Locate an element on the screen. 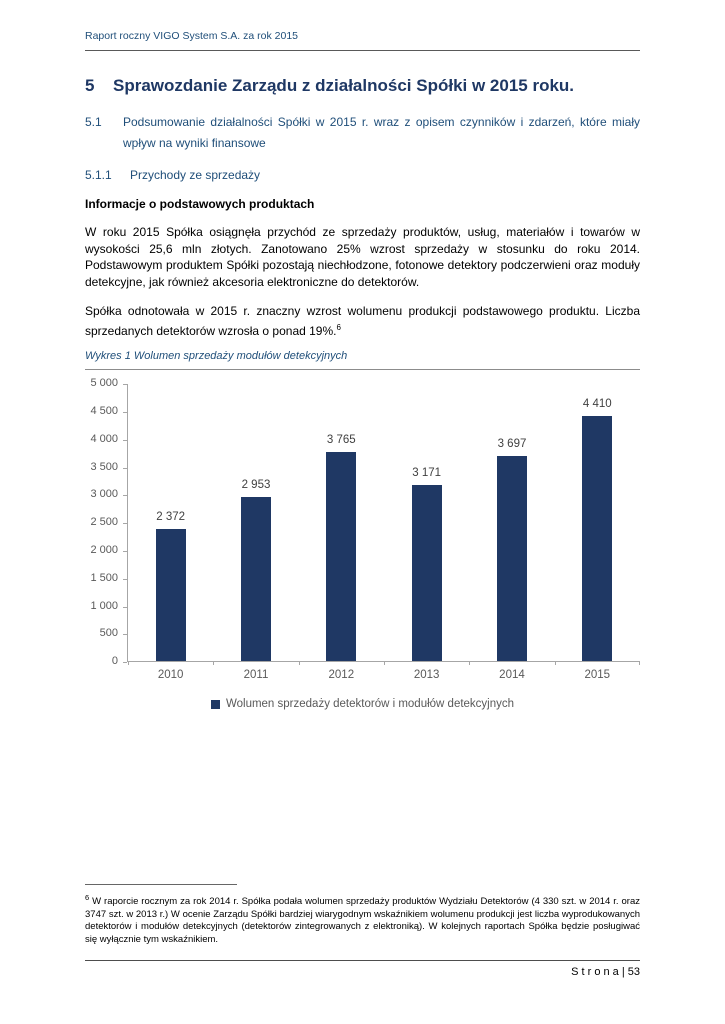  legend-swatch is located at coordinates (215, 704).